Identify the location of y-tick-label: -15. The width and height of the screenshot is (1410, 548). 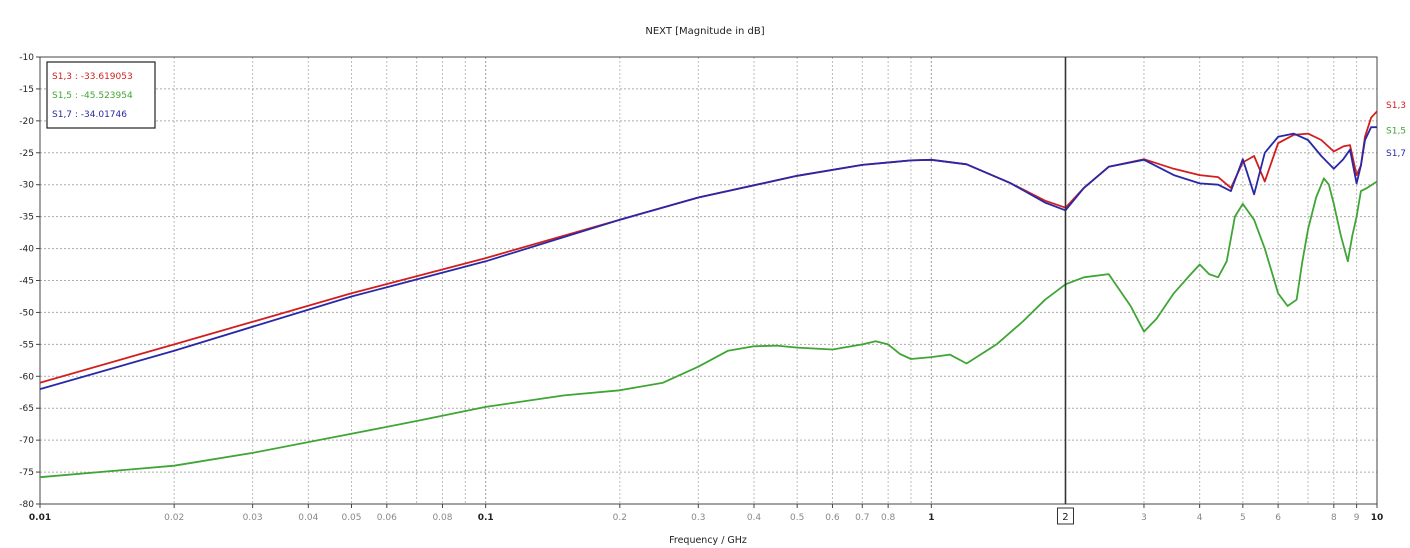
(26, 90).